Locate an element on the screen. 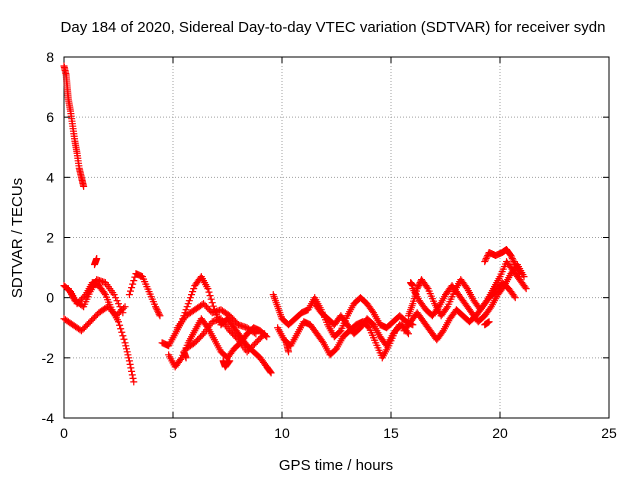 Image resolution: width=640 pixels, height=480 pixels. y-axis-label: SDTVAR / TECUs is located at coordinates (17, 238).